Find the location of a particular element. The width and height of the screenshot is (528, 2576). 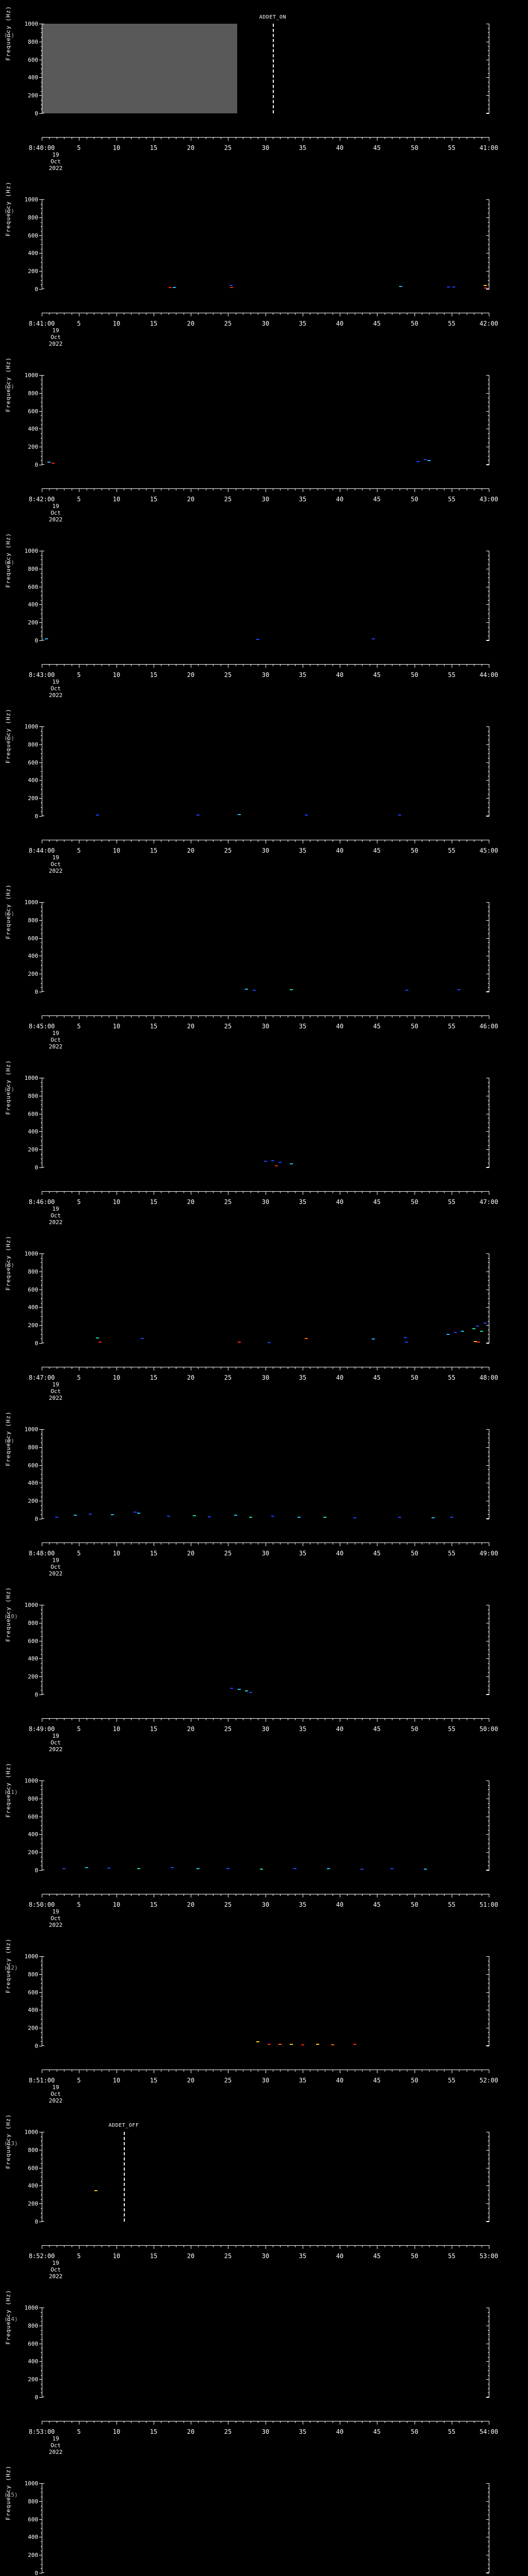

x-tick-label: 35 is located at coordinates (303, 1729).